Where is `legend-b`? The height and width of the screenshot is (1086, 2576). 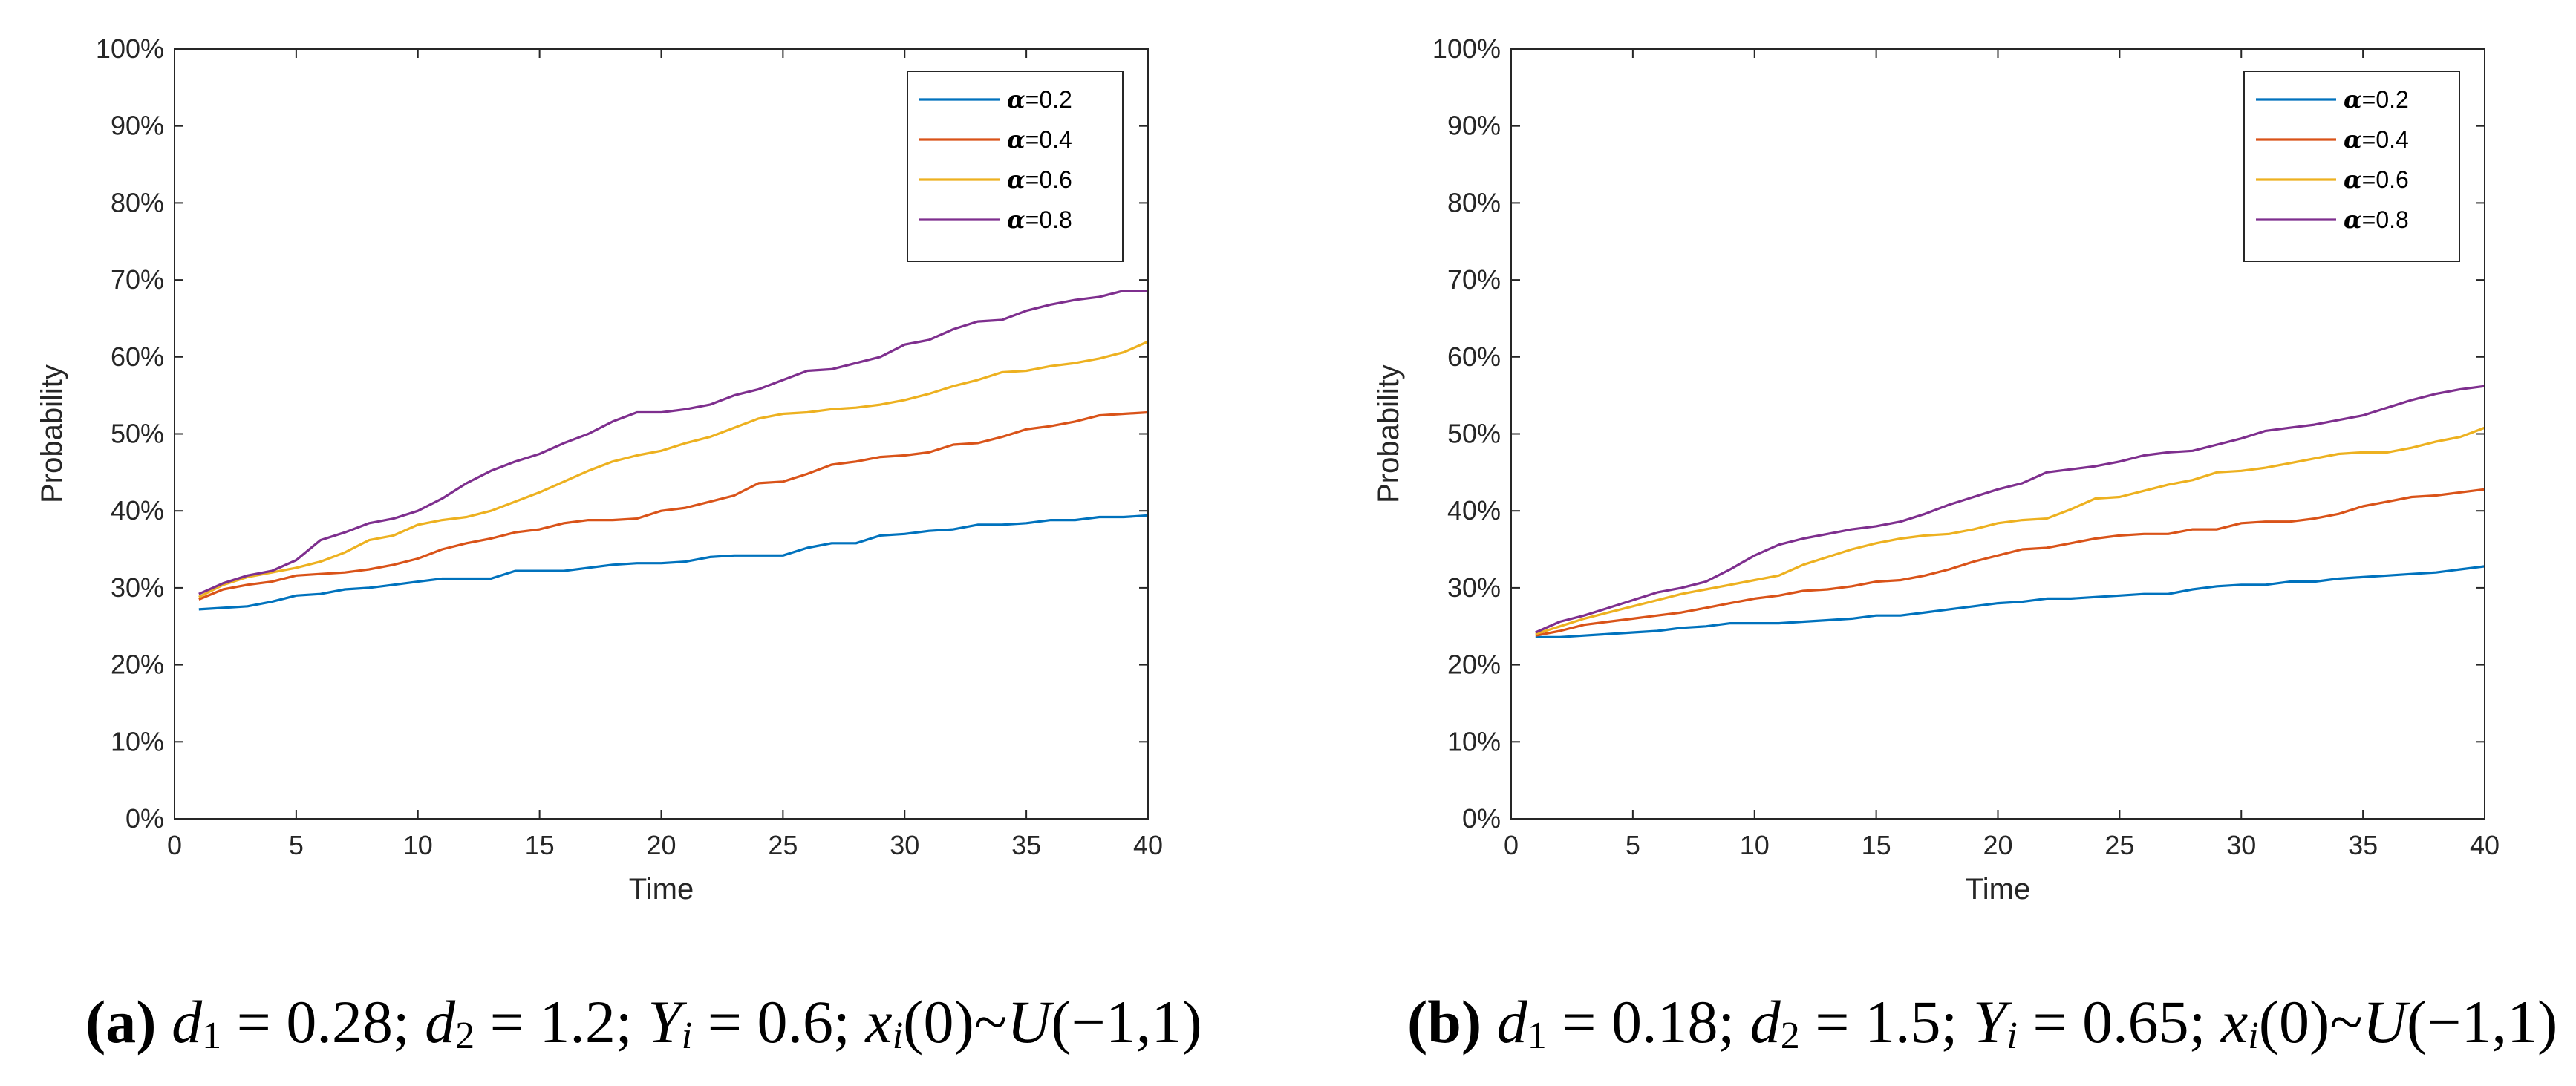 legend-b is located at coordinates (2351, 166).